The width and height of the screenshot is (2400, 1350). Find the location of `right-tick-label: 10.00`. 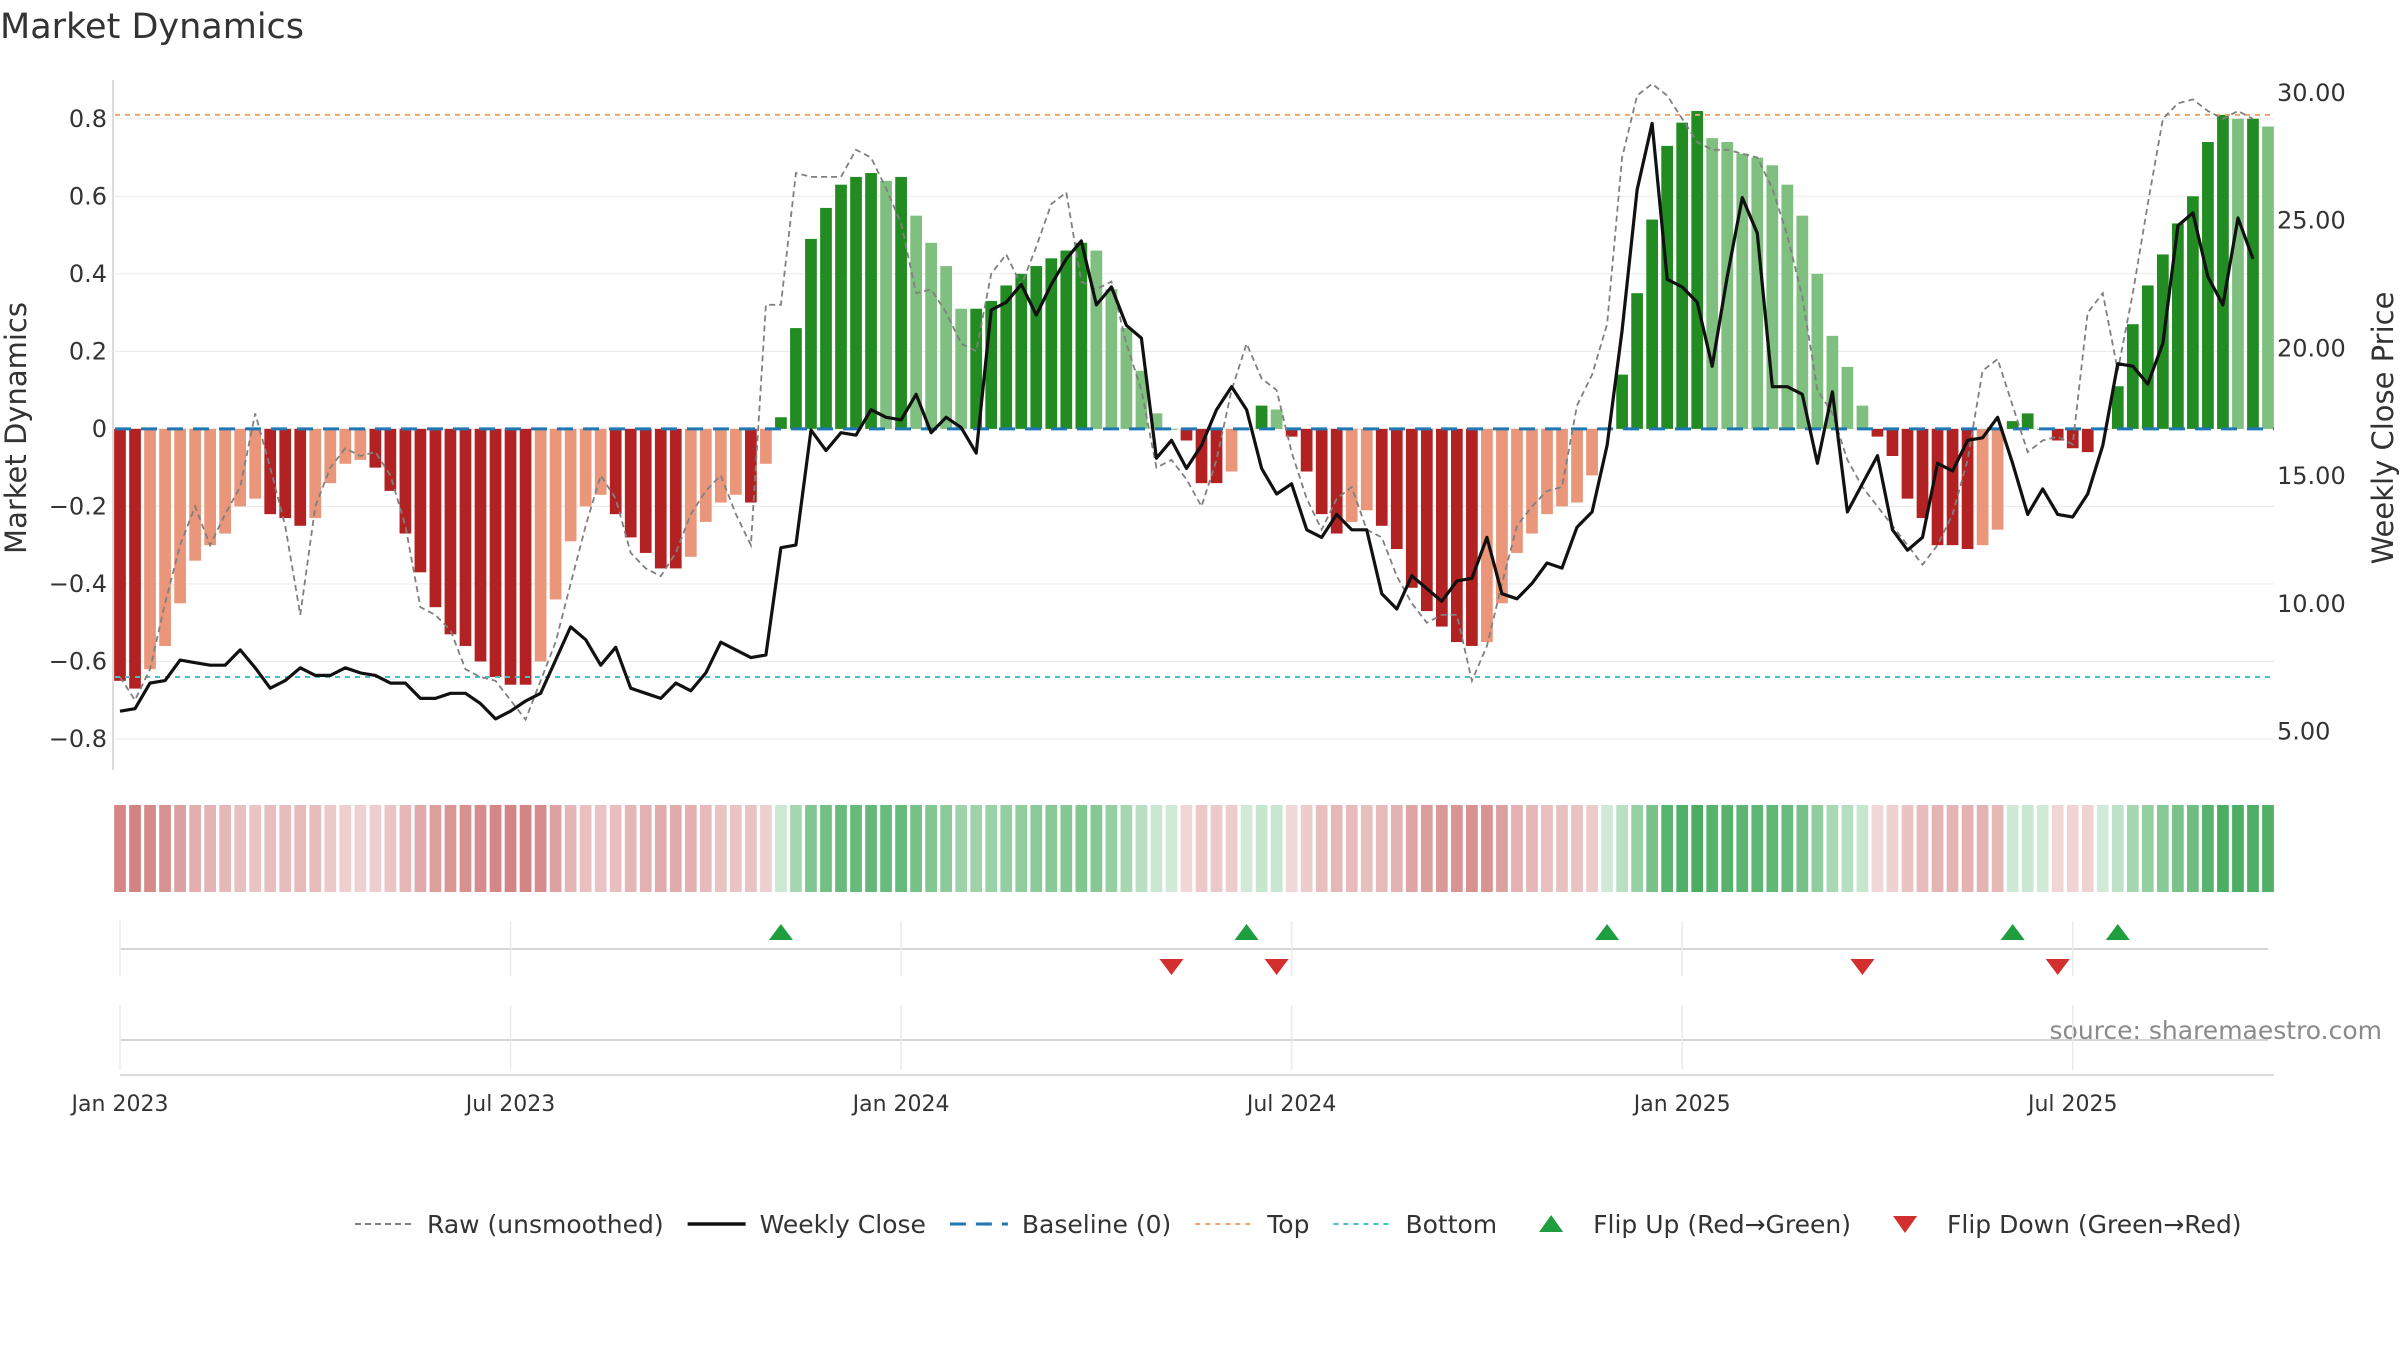

right-tick-label: 10.00 is located at coordinates (2311, 604).